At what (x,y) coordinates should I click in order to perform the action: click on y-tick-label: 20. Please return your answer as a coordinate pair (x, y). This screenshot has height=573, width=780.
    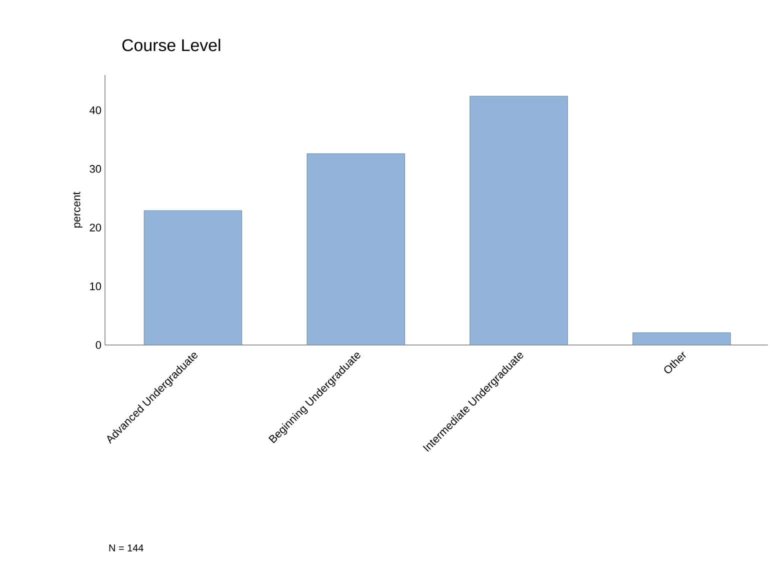
    Looking at the image, I should click on (96, 228).